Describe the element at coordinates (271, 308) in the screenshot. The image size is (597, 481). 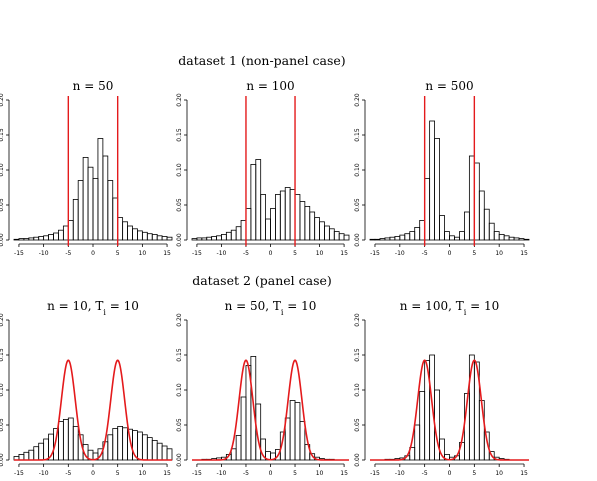
I see `chart-title: n = 50, Ti = 10` at that location.